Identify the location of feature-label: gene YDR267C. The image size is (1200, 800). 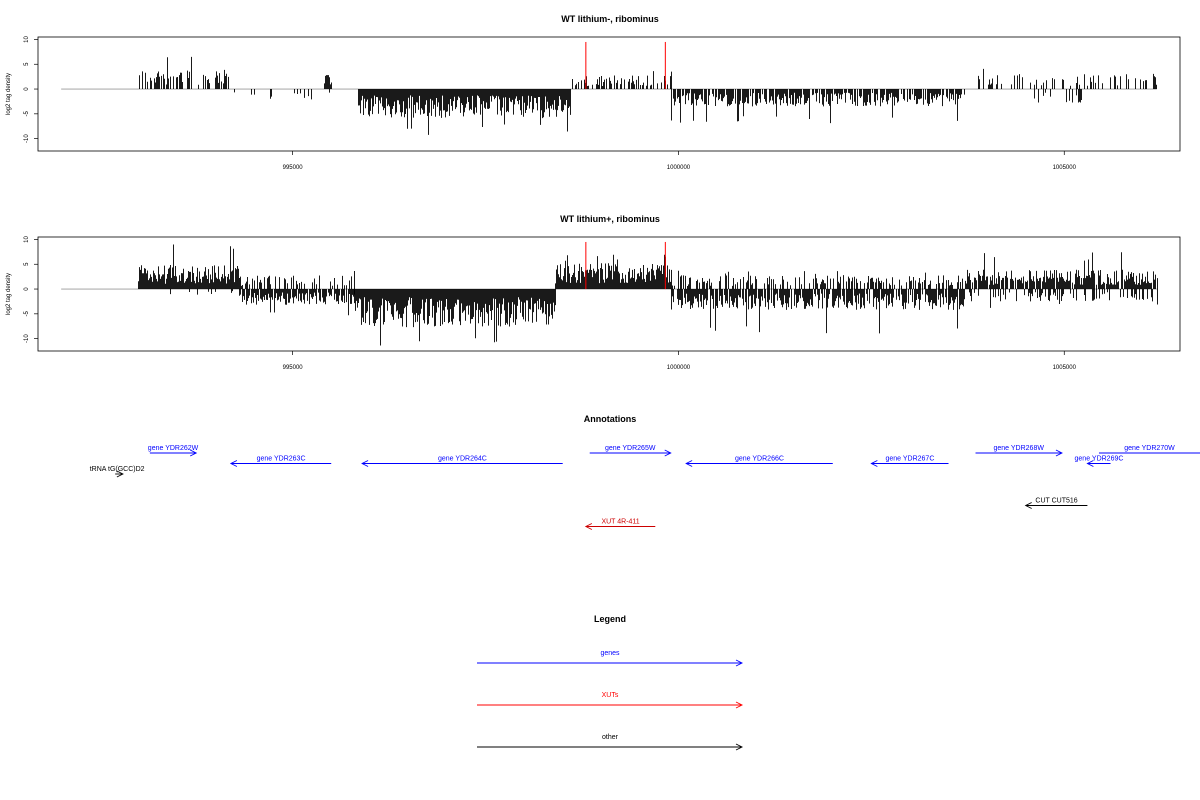
(909, 459).